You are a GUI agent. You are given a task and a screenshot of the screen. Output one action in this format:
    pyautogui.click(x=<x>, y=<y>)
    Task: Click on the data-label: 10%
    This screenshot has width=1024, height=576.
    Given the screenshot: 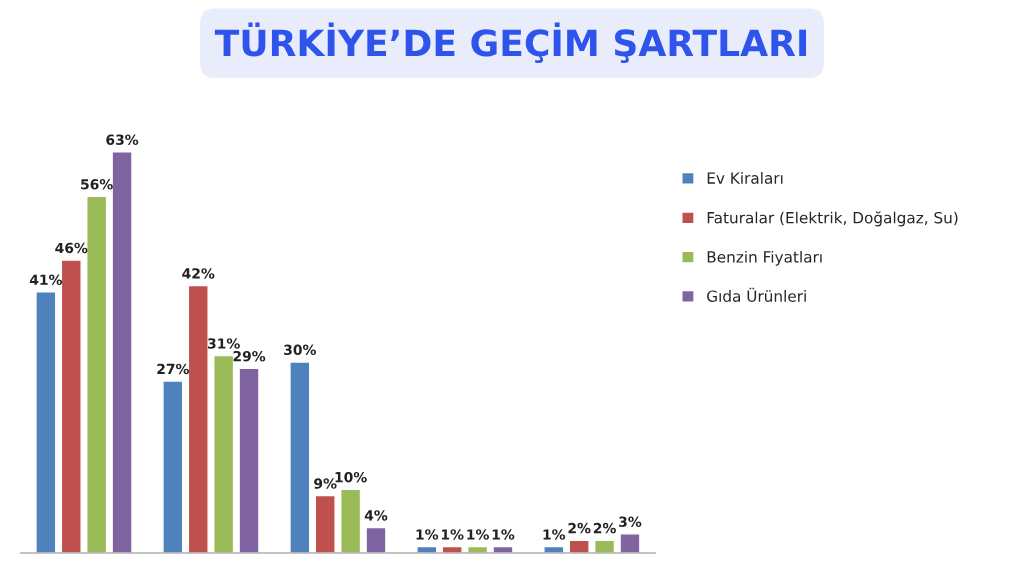 What is the action you would take?
    pyautogui.click(x=351, y=477)
    